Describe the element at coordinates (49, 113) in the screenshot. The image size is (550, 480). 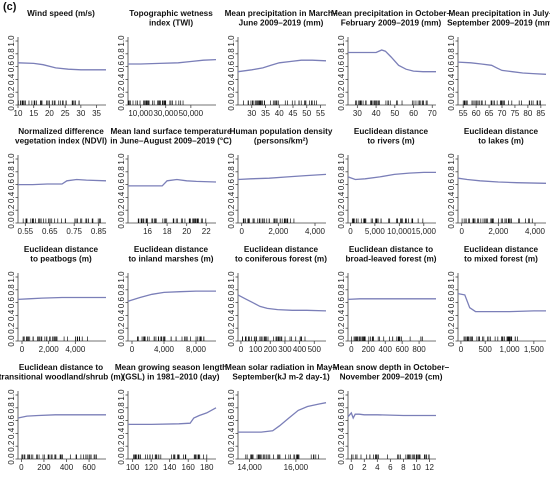
I see `x-tick-label: 20` at that location.